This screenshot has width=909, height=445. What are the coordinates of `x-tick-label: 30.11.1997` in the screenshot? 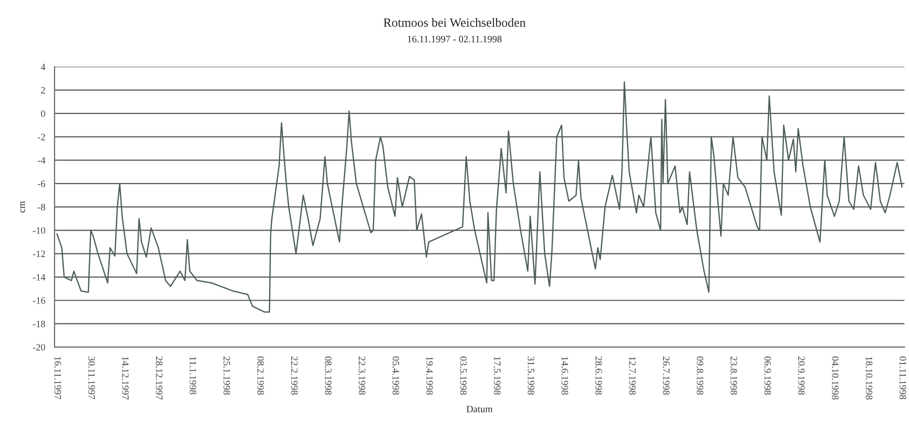 It's located at (91, 378).